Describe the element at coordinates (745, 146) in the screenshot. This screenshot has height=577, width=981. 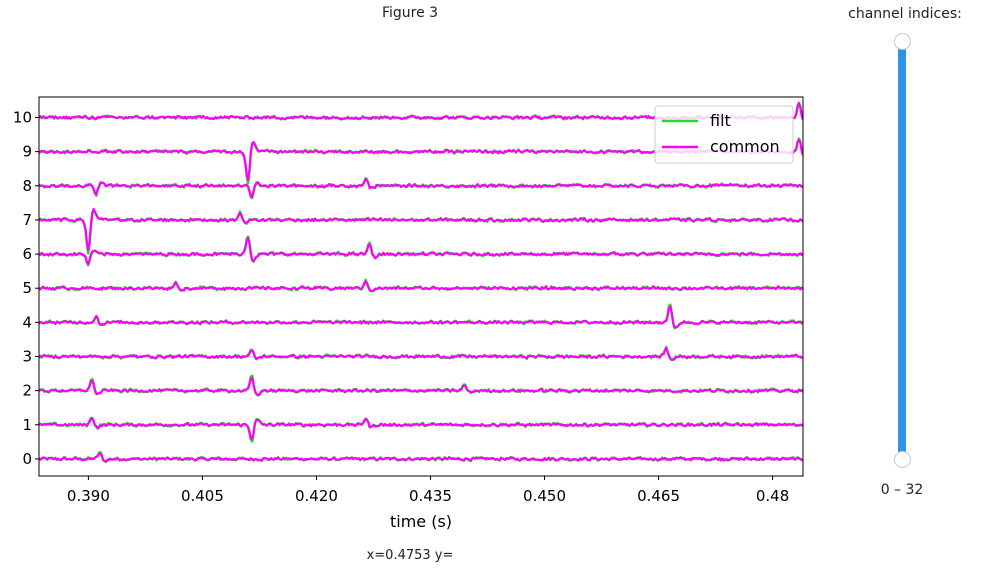
I see `legend-label-common: common` at that location.